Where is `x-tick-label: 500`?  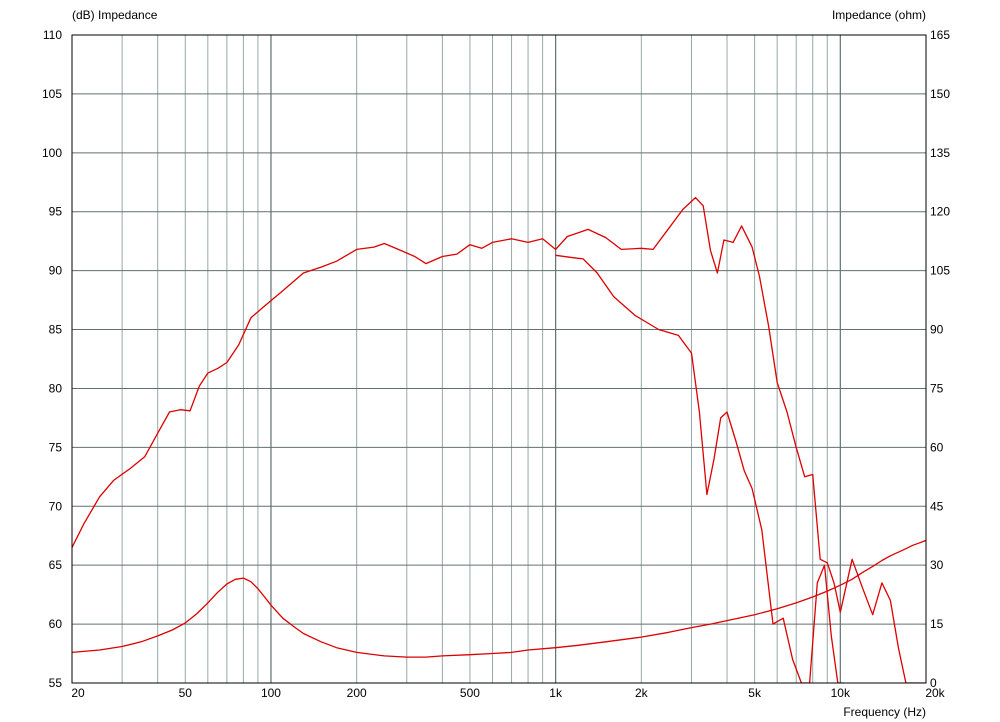
x-tick-label: 500 is located at coordinates (470, 693).